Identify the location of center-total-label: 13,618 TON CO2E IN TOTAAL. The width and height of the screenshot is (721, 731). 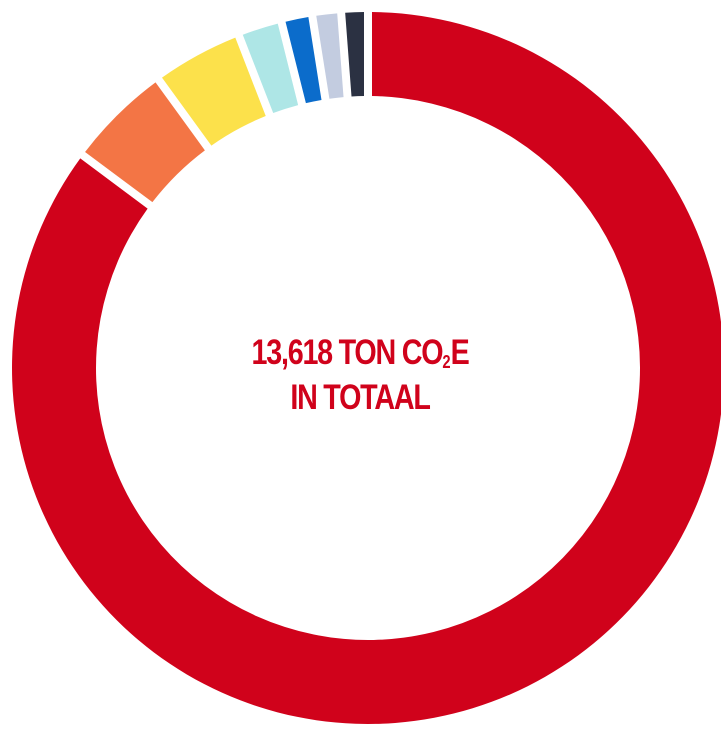
(360, 375).